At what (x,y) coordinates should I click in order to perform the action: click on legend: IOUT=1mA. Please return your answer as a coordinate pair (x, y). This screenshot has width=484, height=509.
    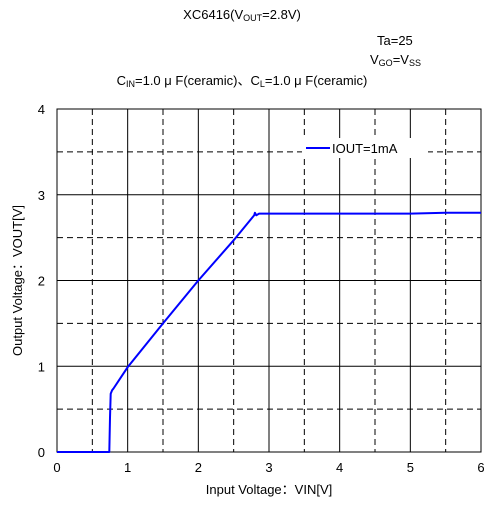
    Looking at the image, I should click on (365, 148).